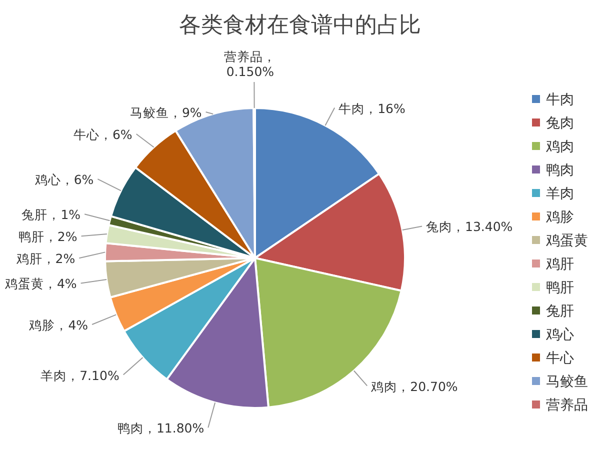  I want to click on legend-label: 鸭肉, so click(560, 170).